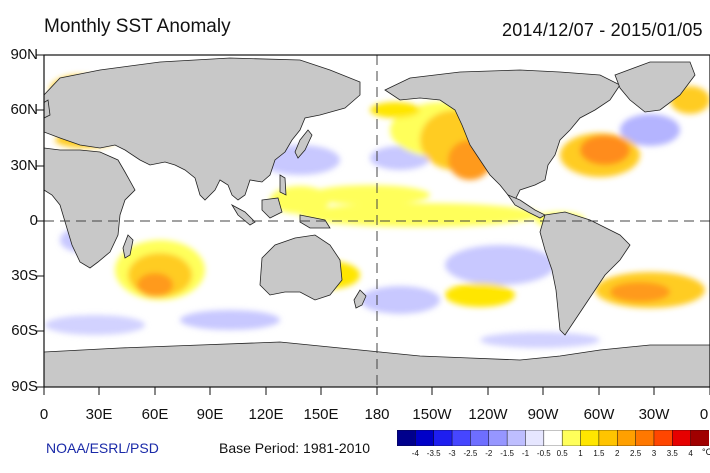 The image size is (710, 473). What do you see at coordinates (562, 453) in the screenshot?
I see `colorbar-tick-label: 0.5` at bounding box center [562, 453].